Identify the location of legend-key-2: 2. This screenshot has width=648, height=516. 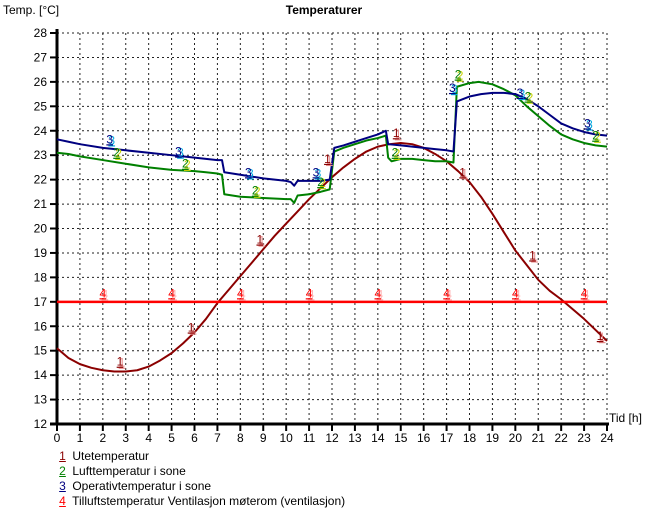
(62, 471).